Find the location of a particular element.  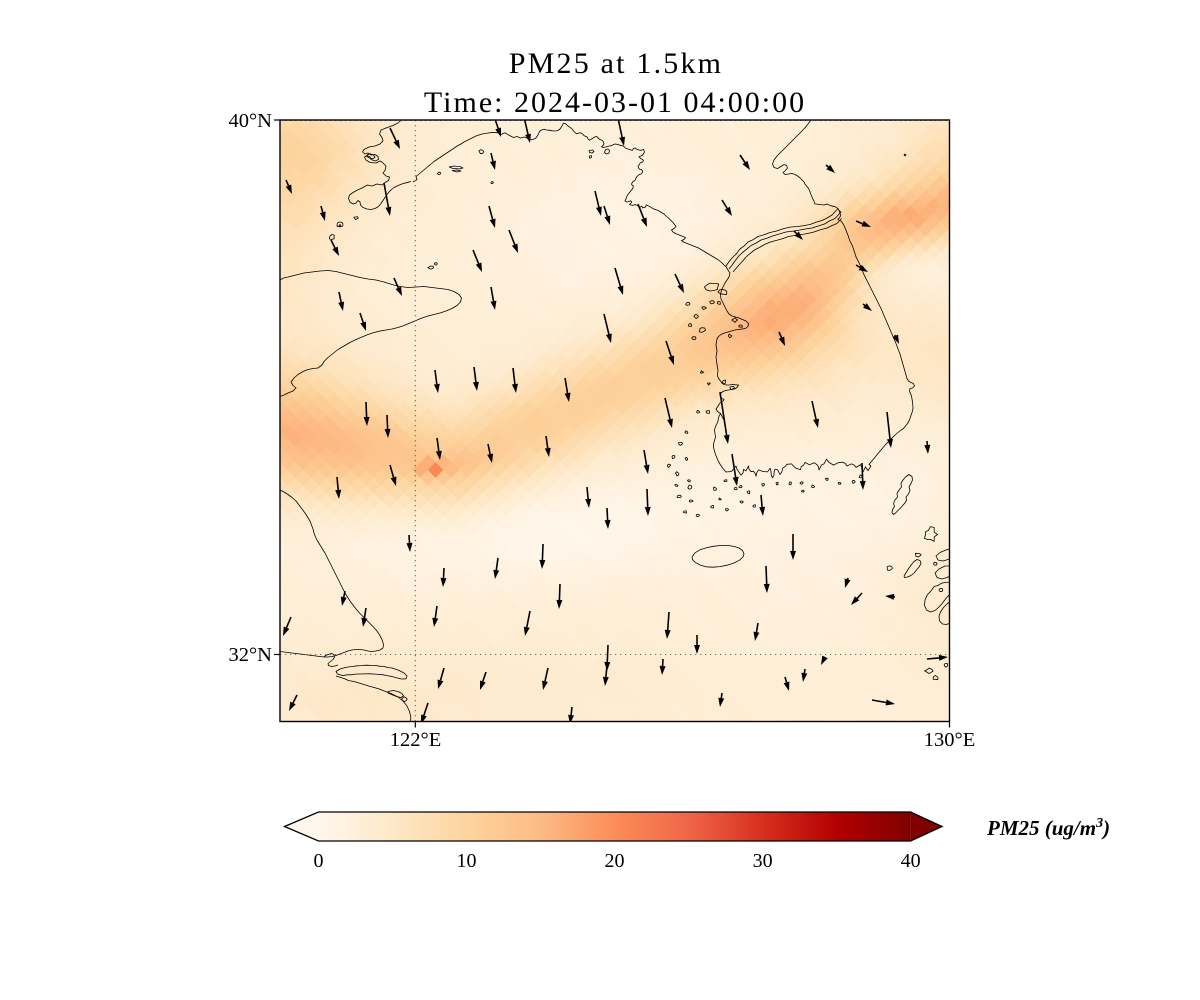

svg-text: 40 is located at coordinates (911, 861).